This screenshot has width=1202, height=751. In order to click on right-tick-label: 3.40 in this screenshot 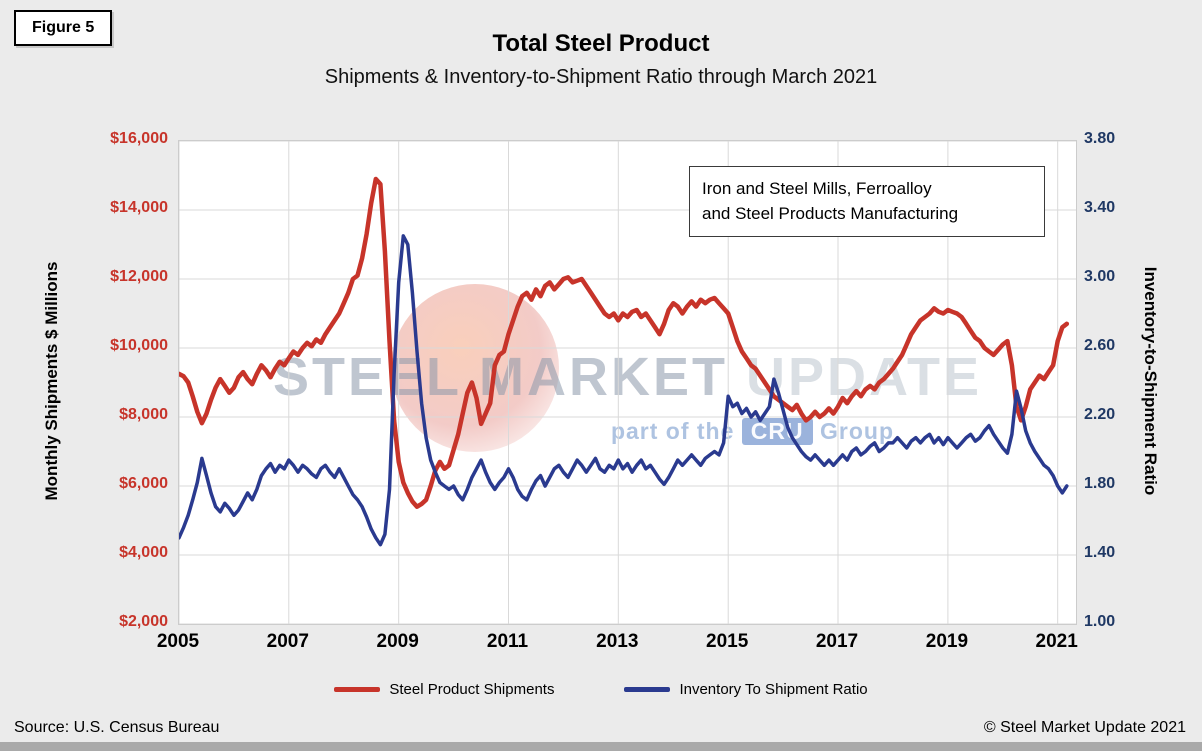, I will do `click(1100, 207)`.